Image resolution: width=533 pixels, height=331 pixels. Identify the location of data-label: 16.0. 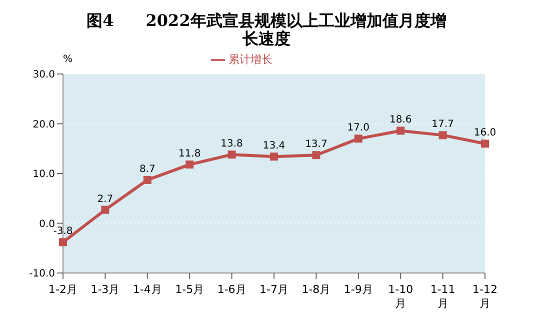
(485, 133).